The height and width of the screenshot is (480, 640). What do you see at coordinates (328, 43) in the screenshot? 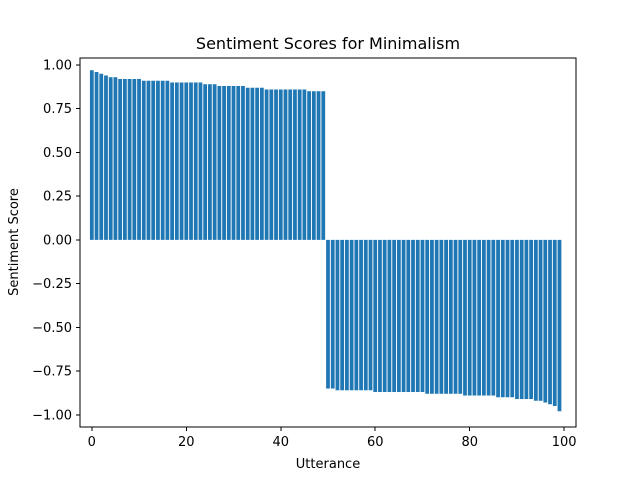
I see `chart-title: Sentiment Scores for Minimalism` at bounding box center [328, 43].